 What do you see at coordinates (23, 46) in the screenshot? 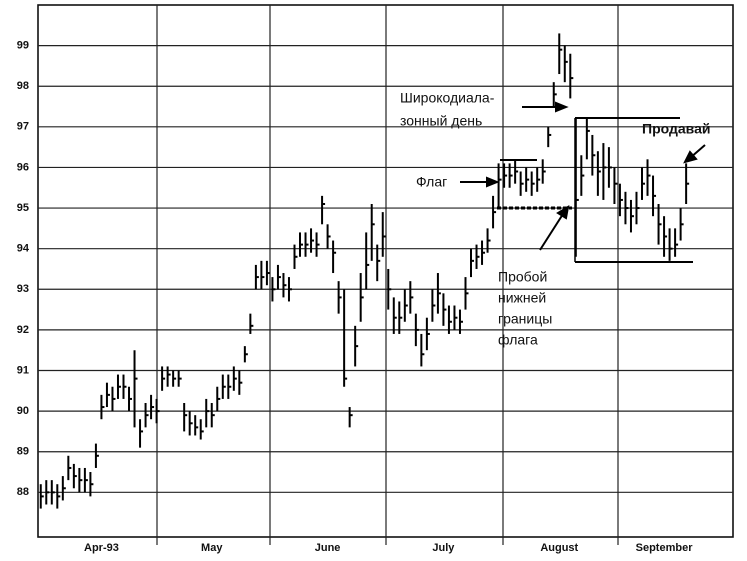
I see `y-tick-label: 99` at bounding box center [23, 46].